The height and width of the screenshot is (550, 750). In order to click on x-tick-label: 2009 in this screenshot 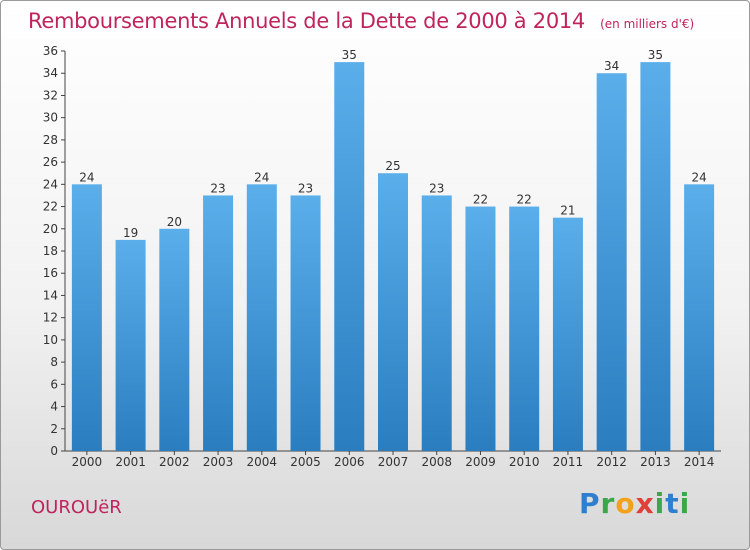, I will do `click(480, 462)`.